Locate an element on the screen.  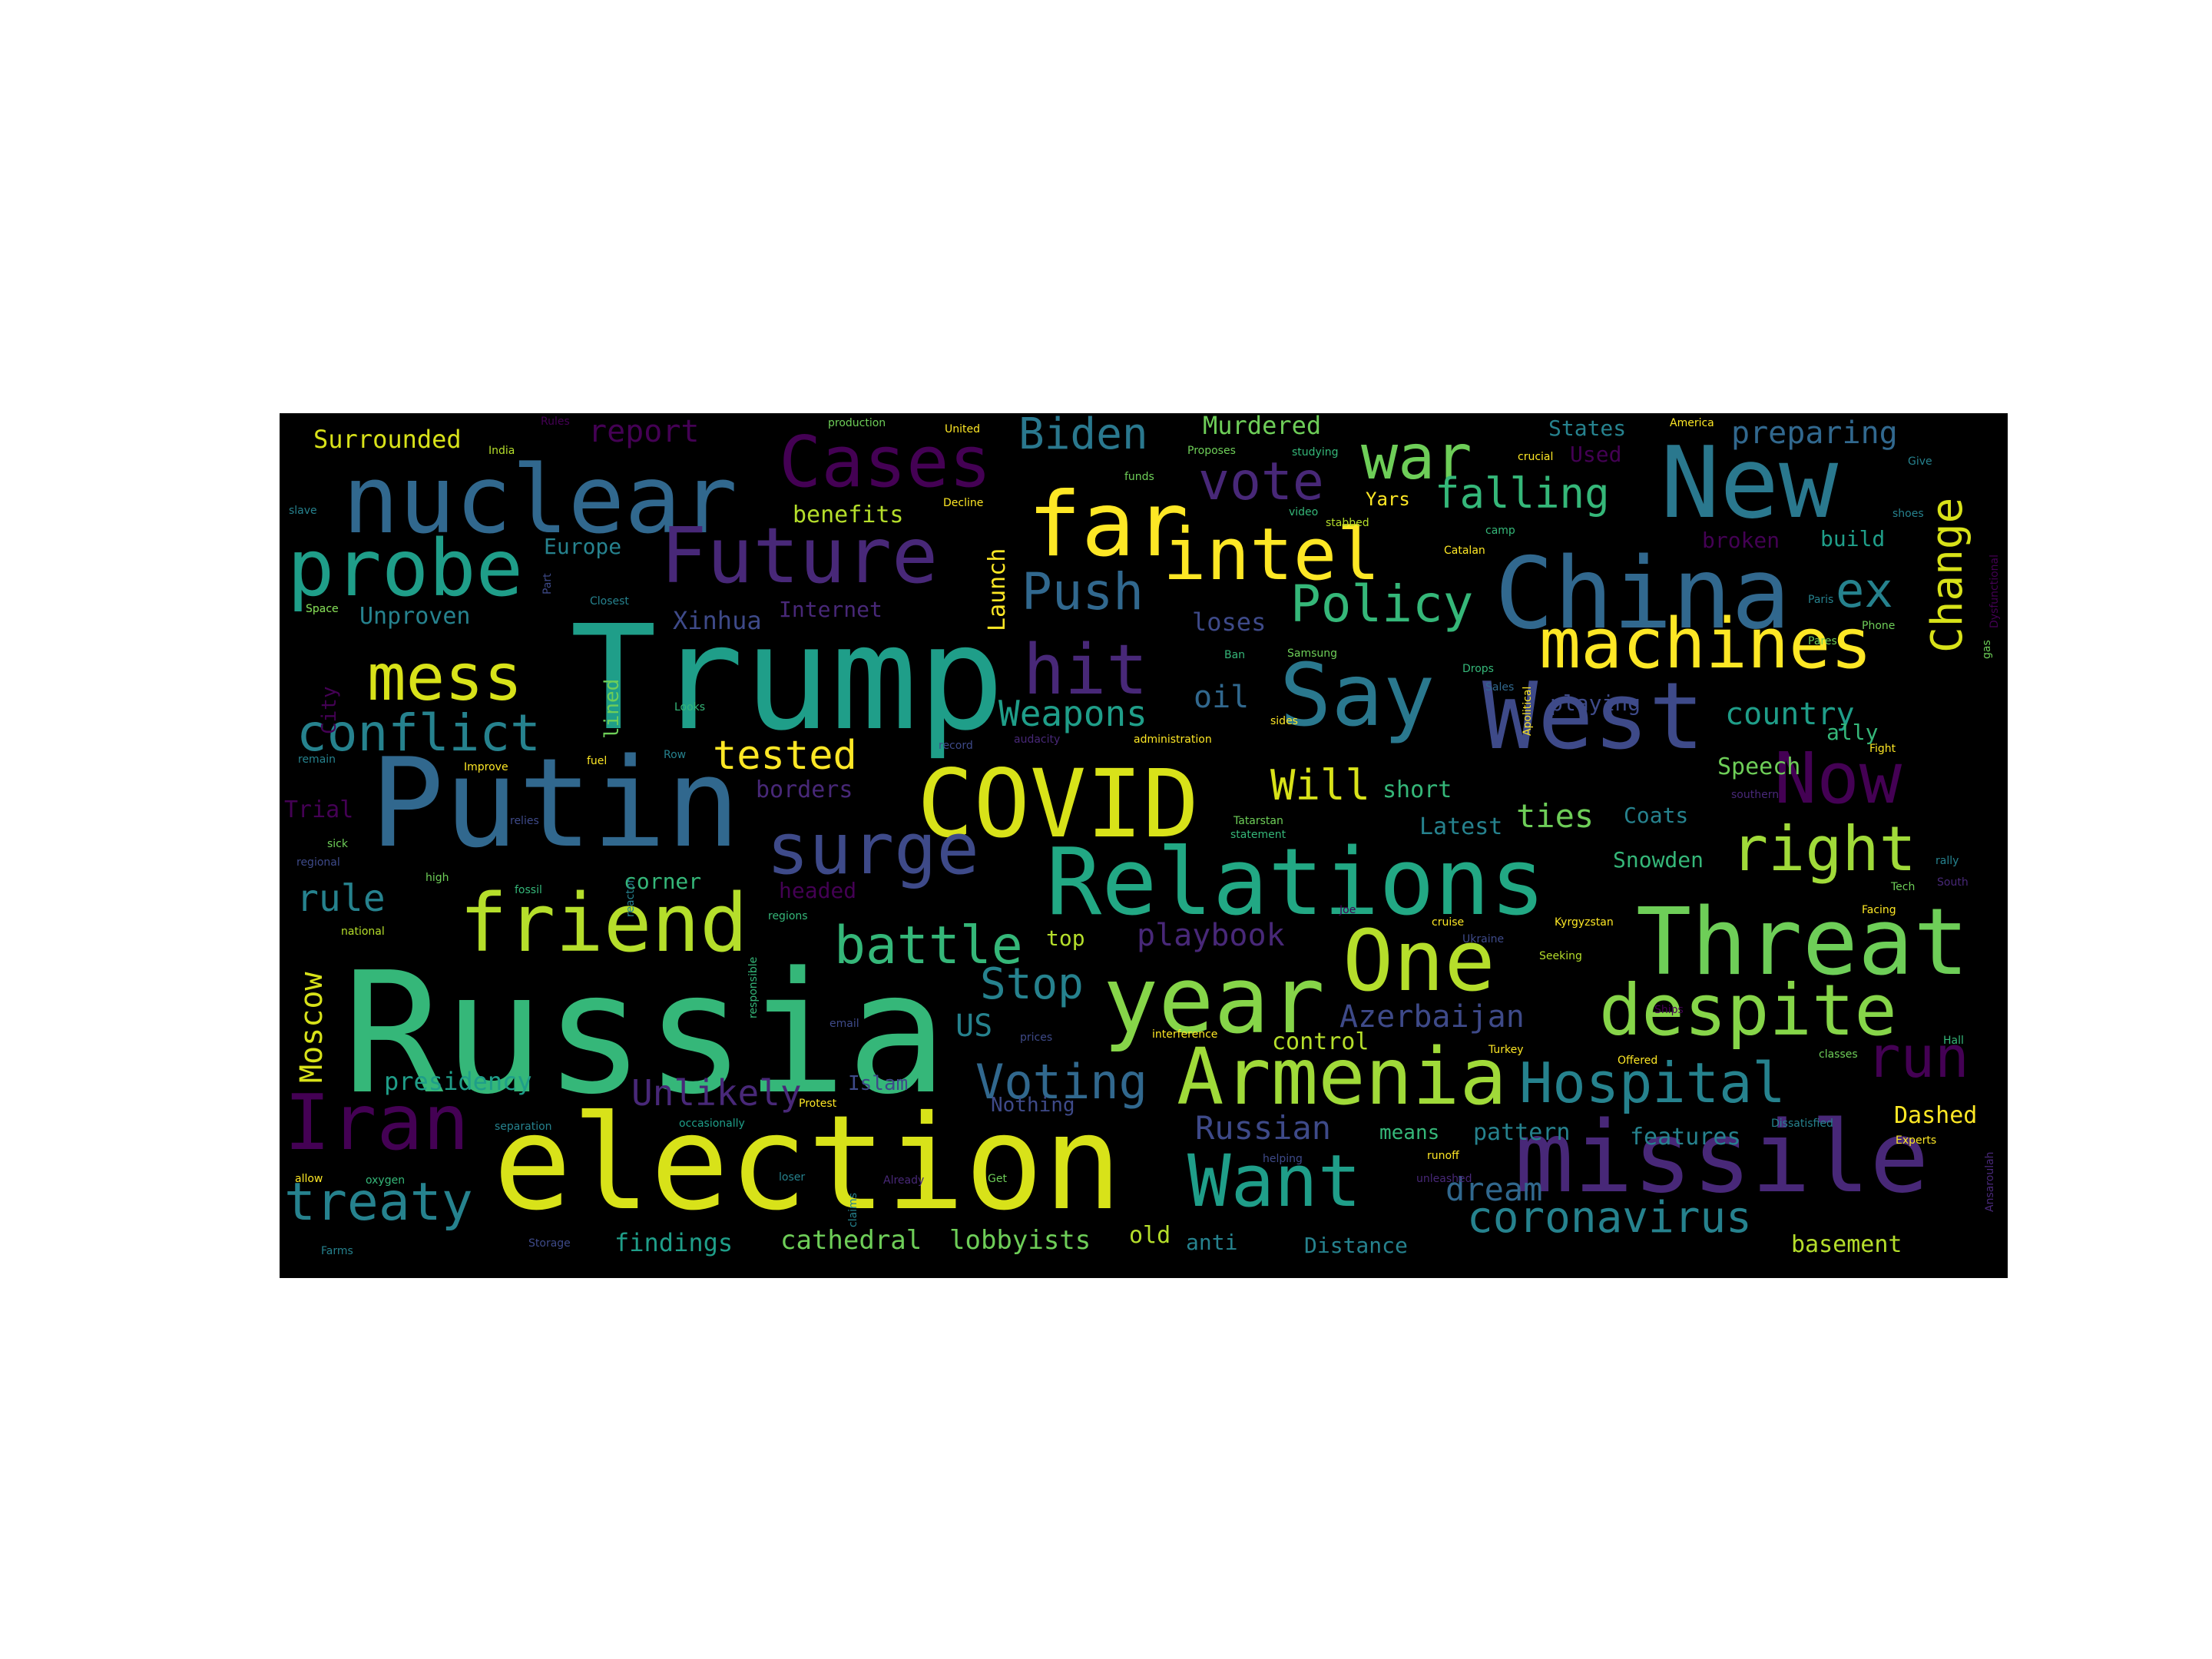
word-ex: ex is located at coordinates (1864, 590).